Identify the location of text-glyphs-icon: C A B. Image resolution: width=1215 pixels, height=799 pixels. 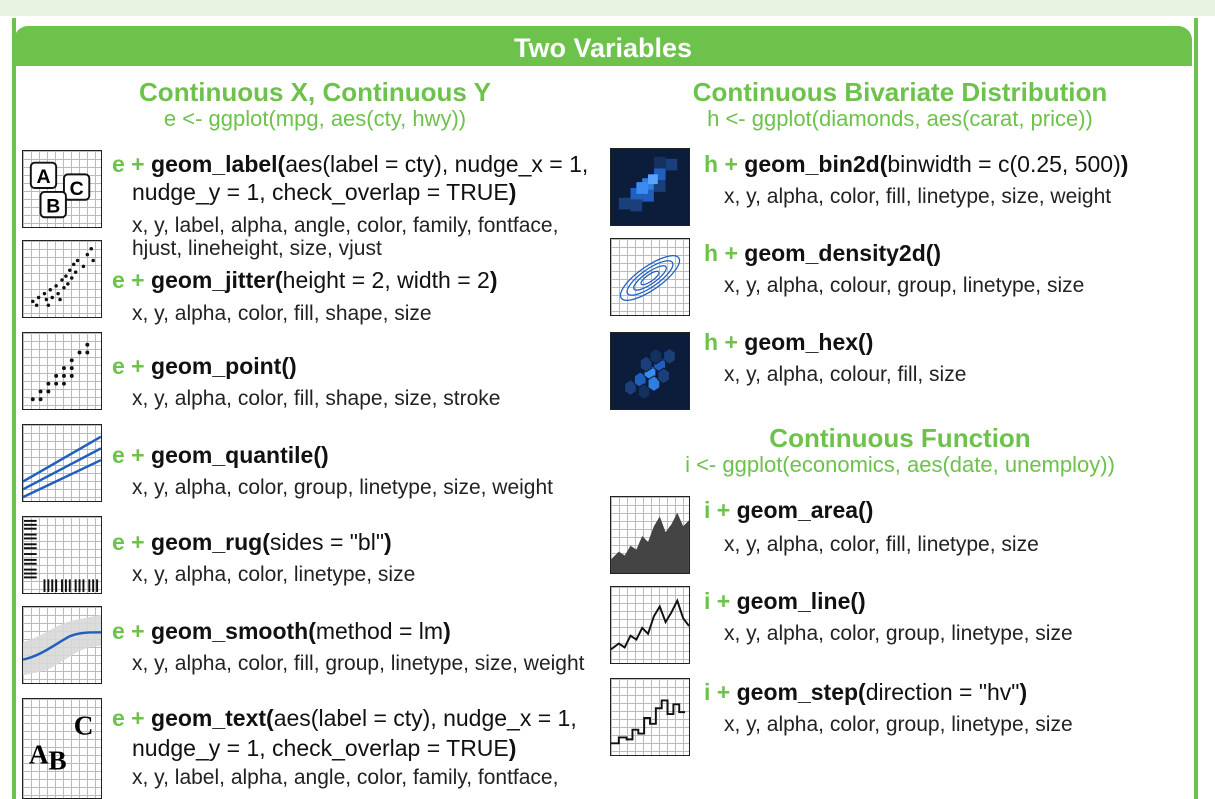
(62, 748).